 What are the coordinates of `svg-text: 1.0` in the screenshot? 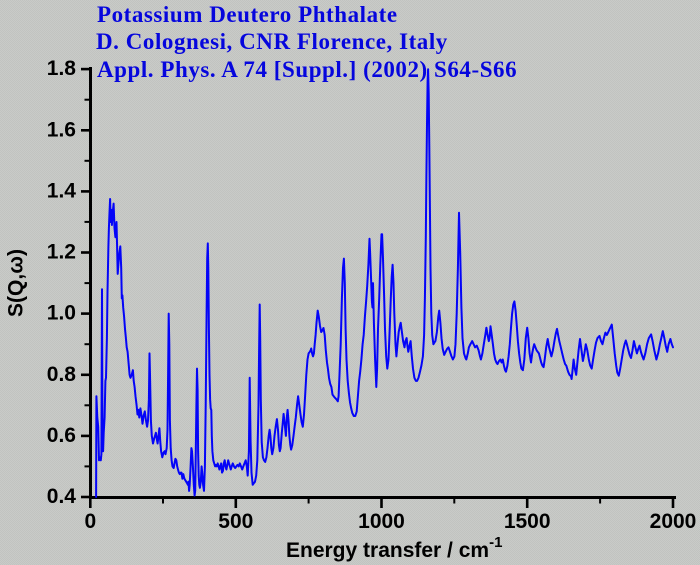 It's located at (61, 313).